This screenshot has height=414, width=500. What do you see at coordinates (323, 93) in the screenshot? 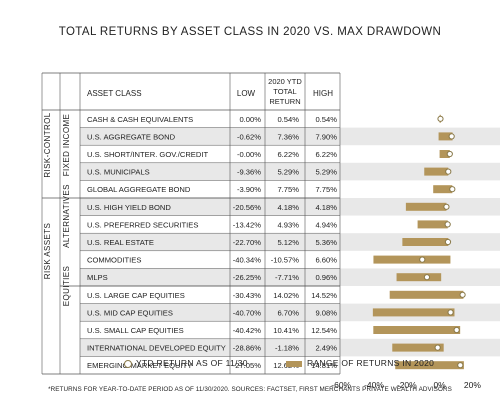
I see `header-high: HIGH` at bounding box center [323, 93].